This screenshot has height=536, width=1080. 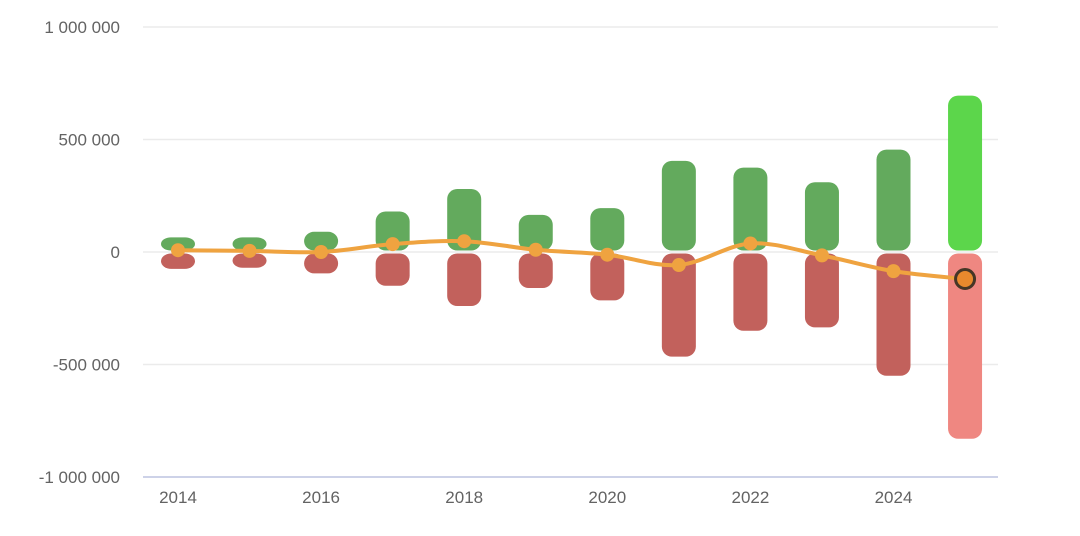 I want to click on bar-negative-2019, so click(x=535, y=271).